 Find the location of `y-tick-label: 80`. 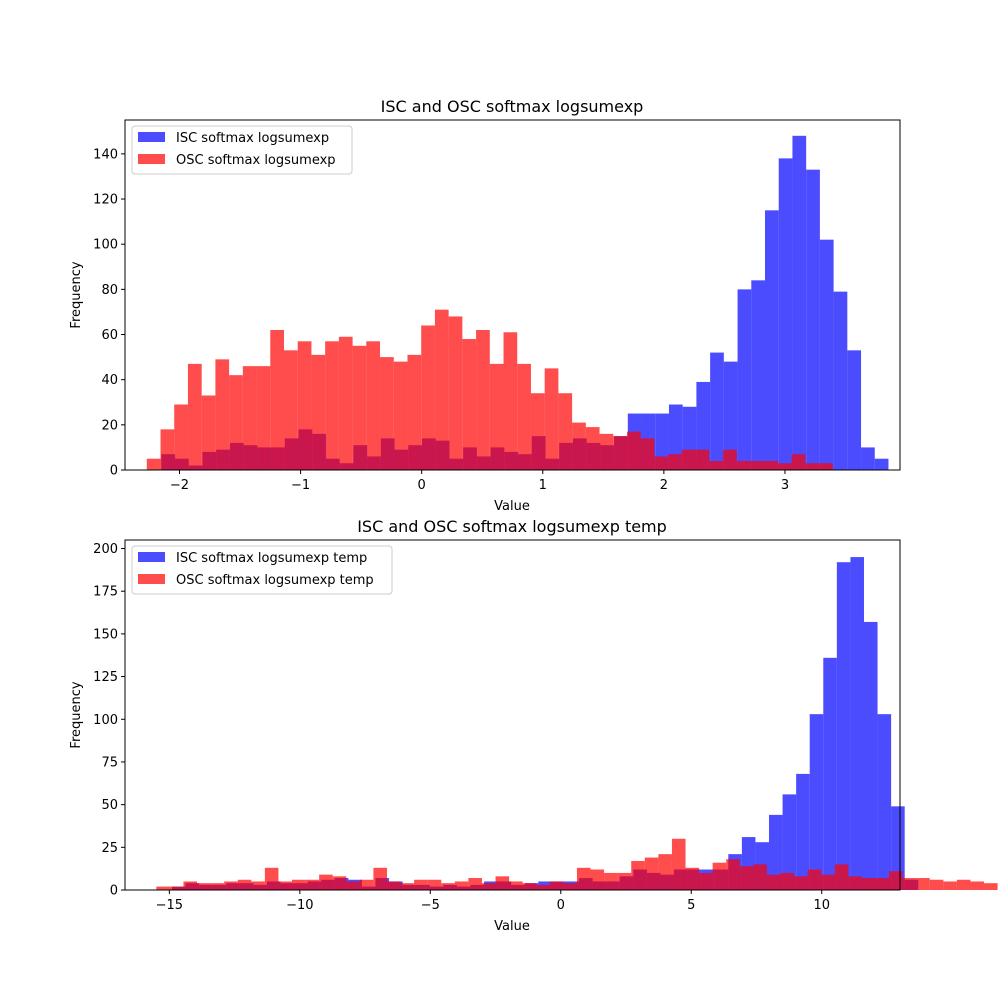

y-tick-label: 80 is located at coordinates (109, 290).